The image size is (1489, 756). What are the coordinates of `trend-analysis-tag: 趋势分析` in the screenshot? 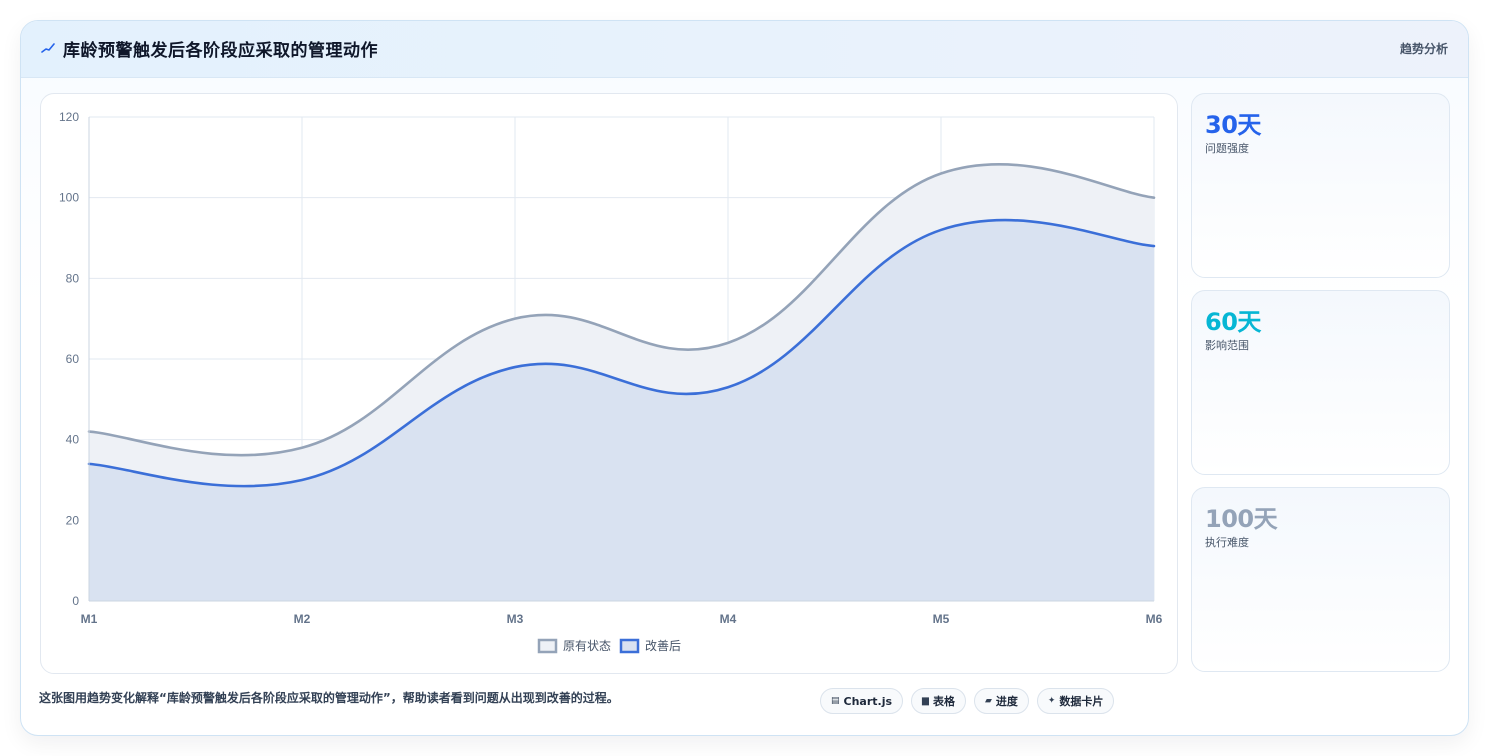 It's located at (1423, 49).